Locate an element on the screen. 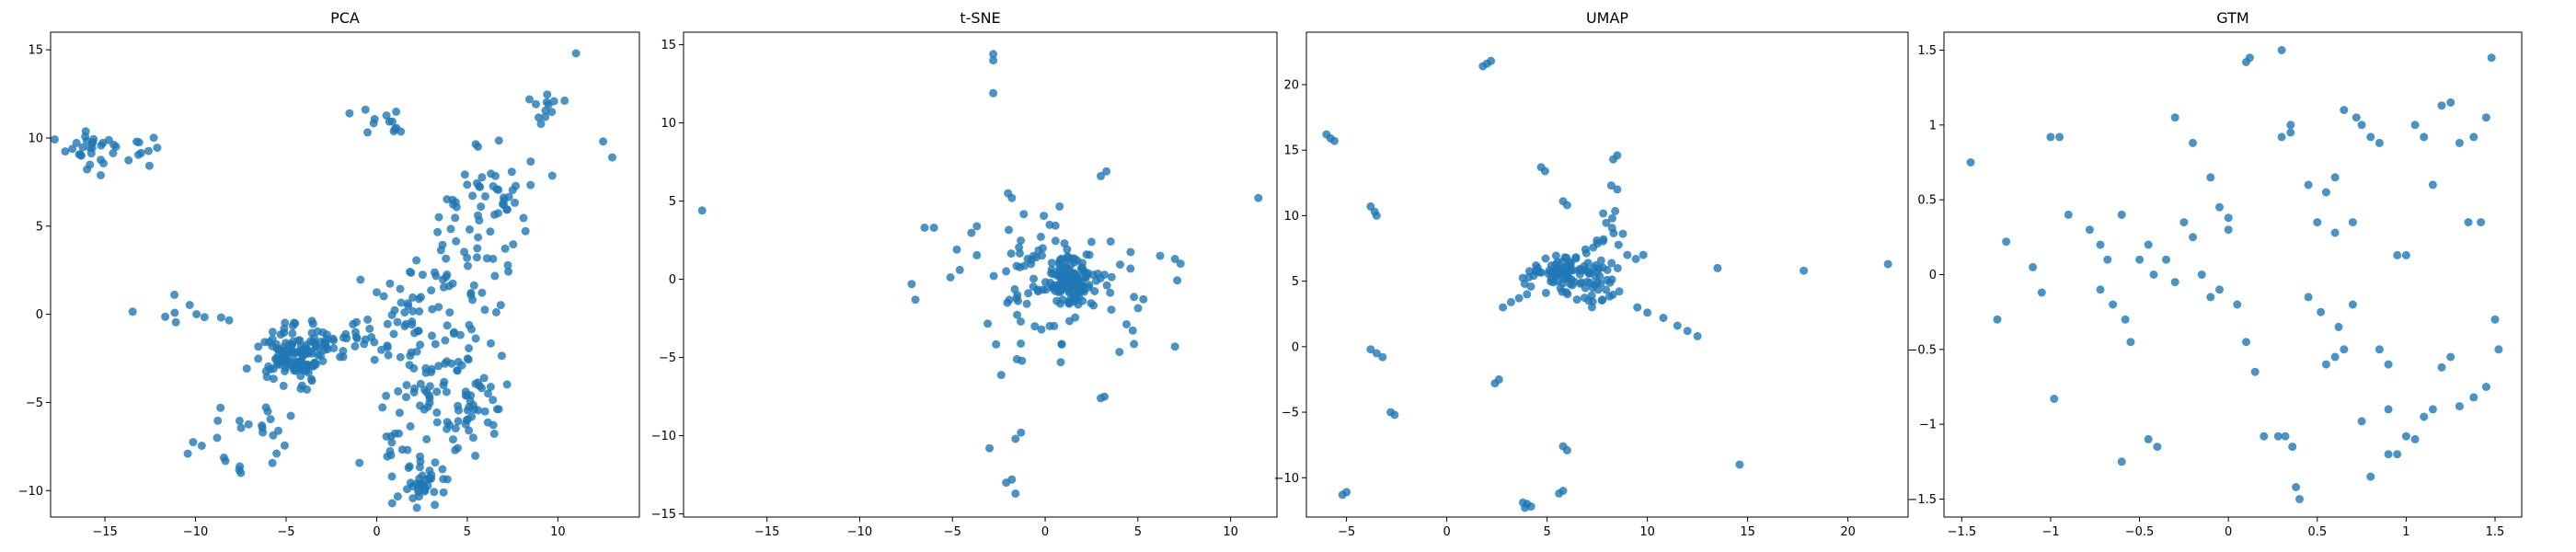 The image size is (2576, 552). umap-y-tick-label: 0 is located at coordinates (1295, 347).